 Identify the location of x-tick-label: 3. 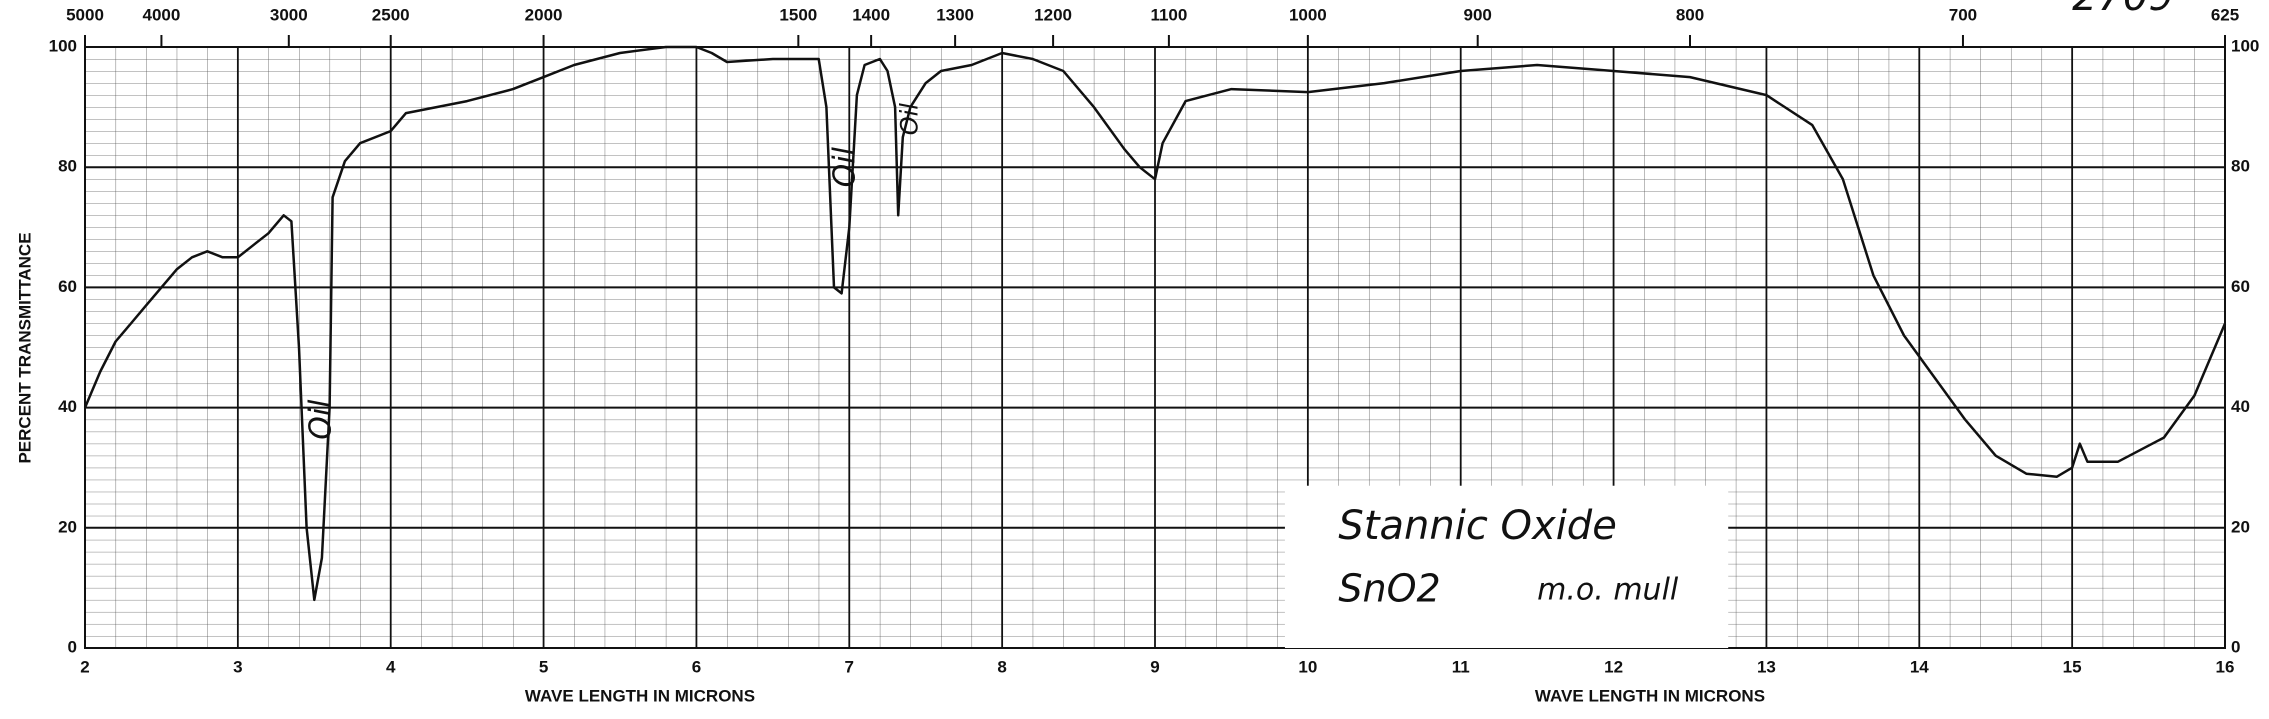
(237, 666).